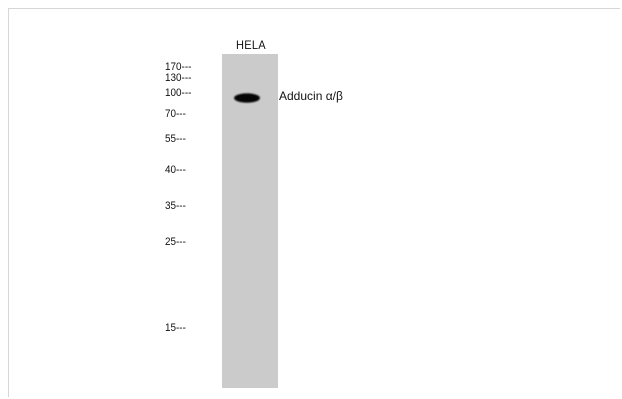 This screenshot has height=399, width=622. I want to click on marker-35: 35---, so click(175, 206).